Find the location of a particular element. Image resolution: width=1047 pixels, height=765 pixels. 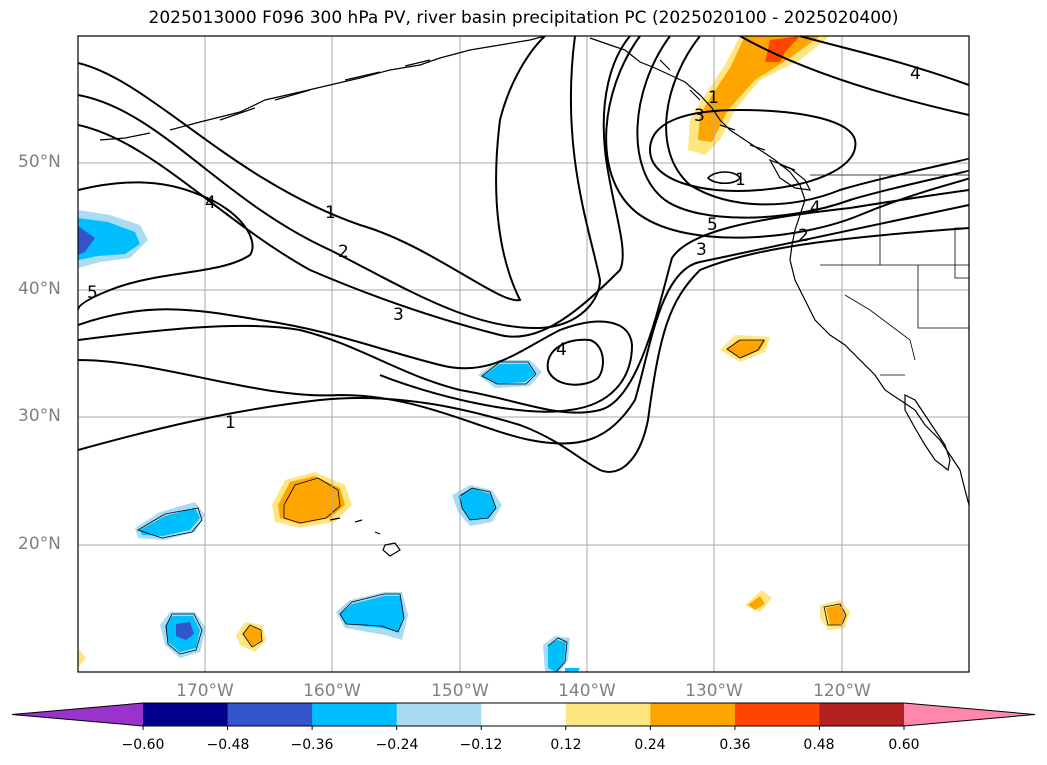

lat-label-30: 30°N is located at coordinates (39, 416).